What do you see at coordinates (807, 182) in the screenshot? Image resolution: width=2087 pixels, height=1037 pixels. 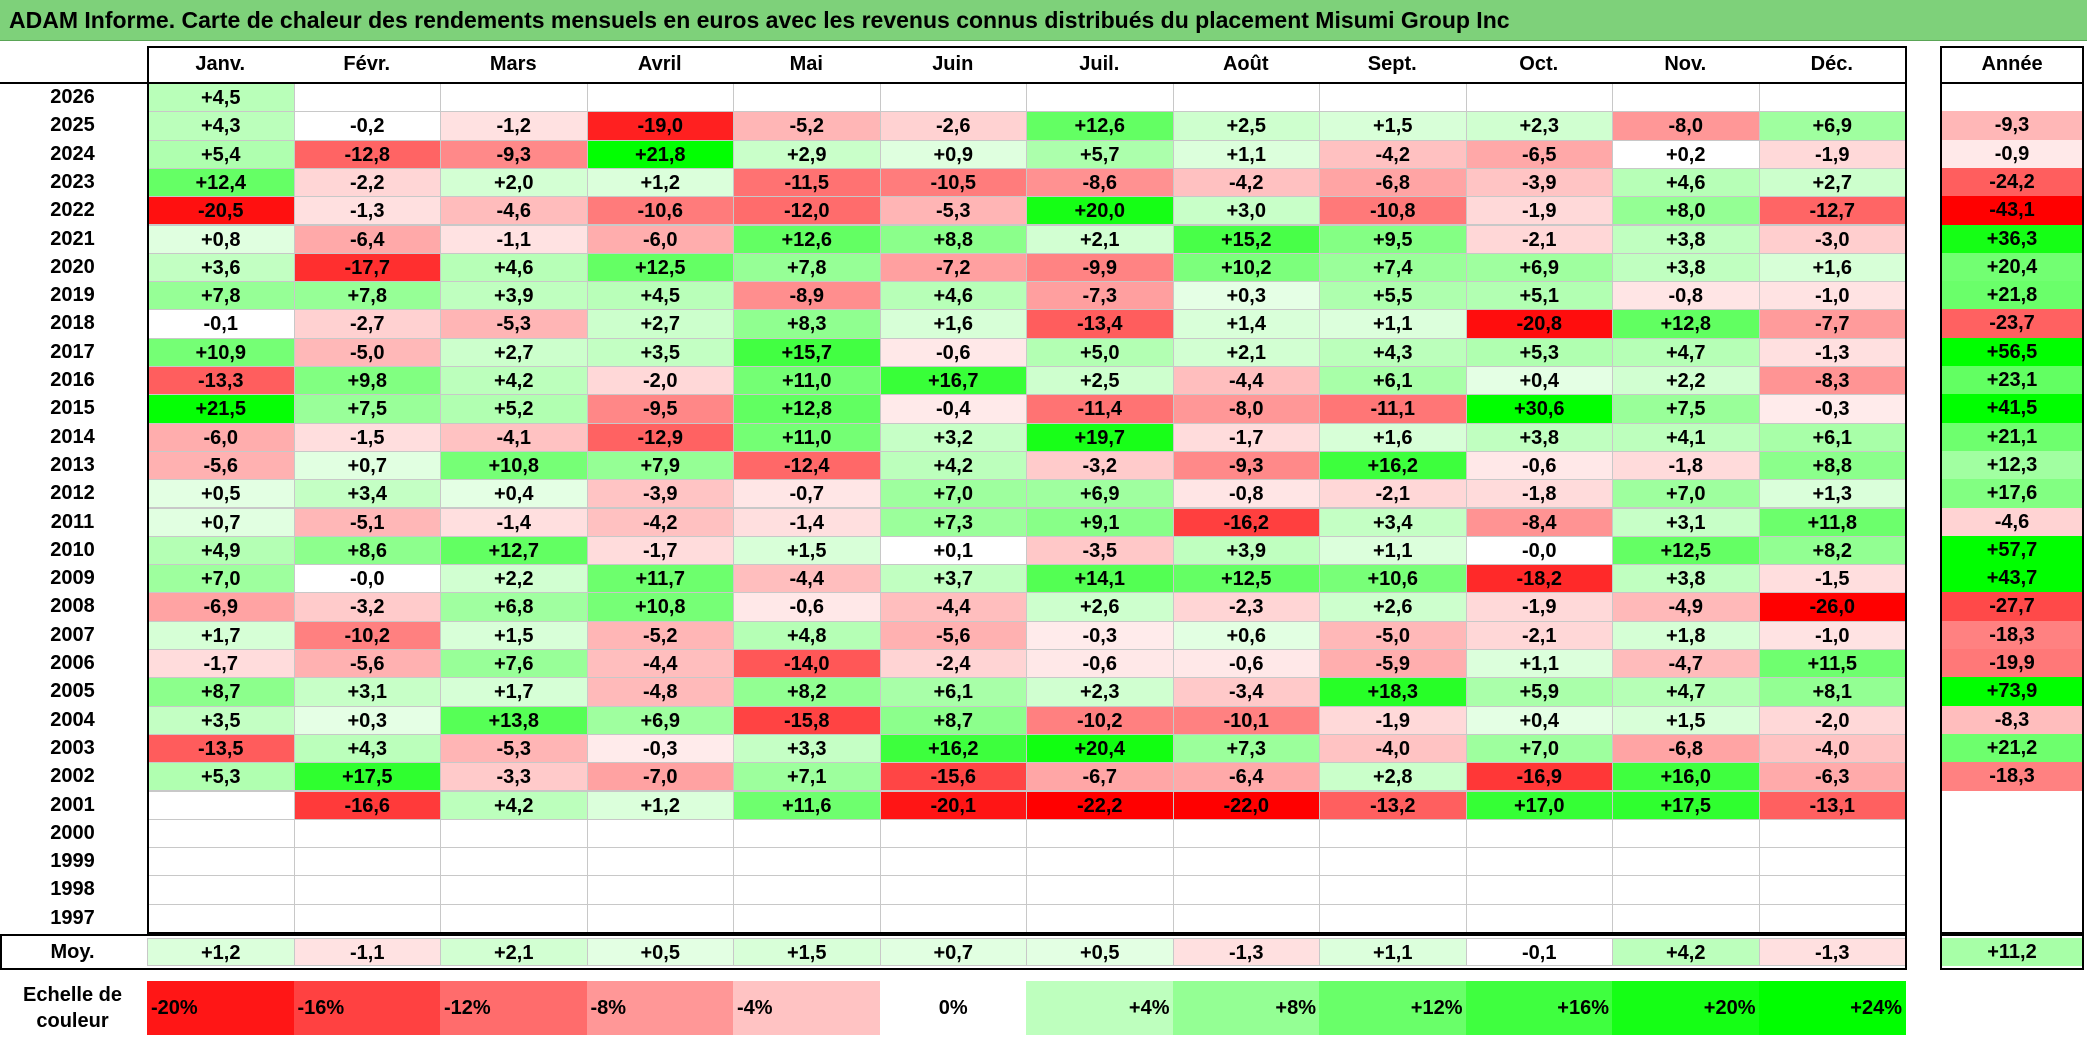 I see `heatmap-cell: -11,5` at bounding box center [807, 182].